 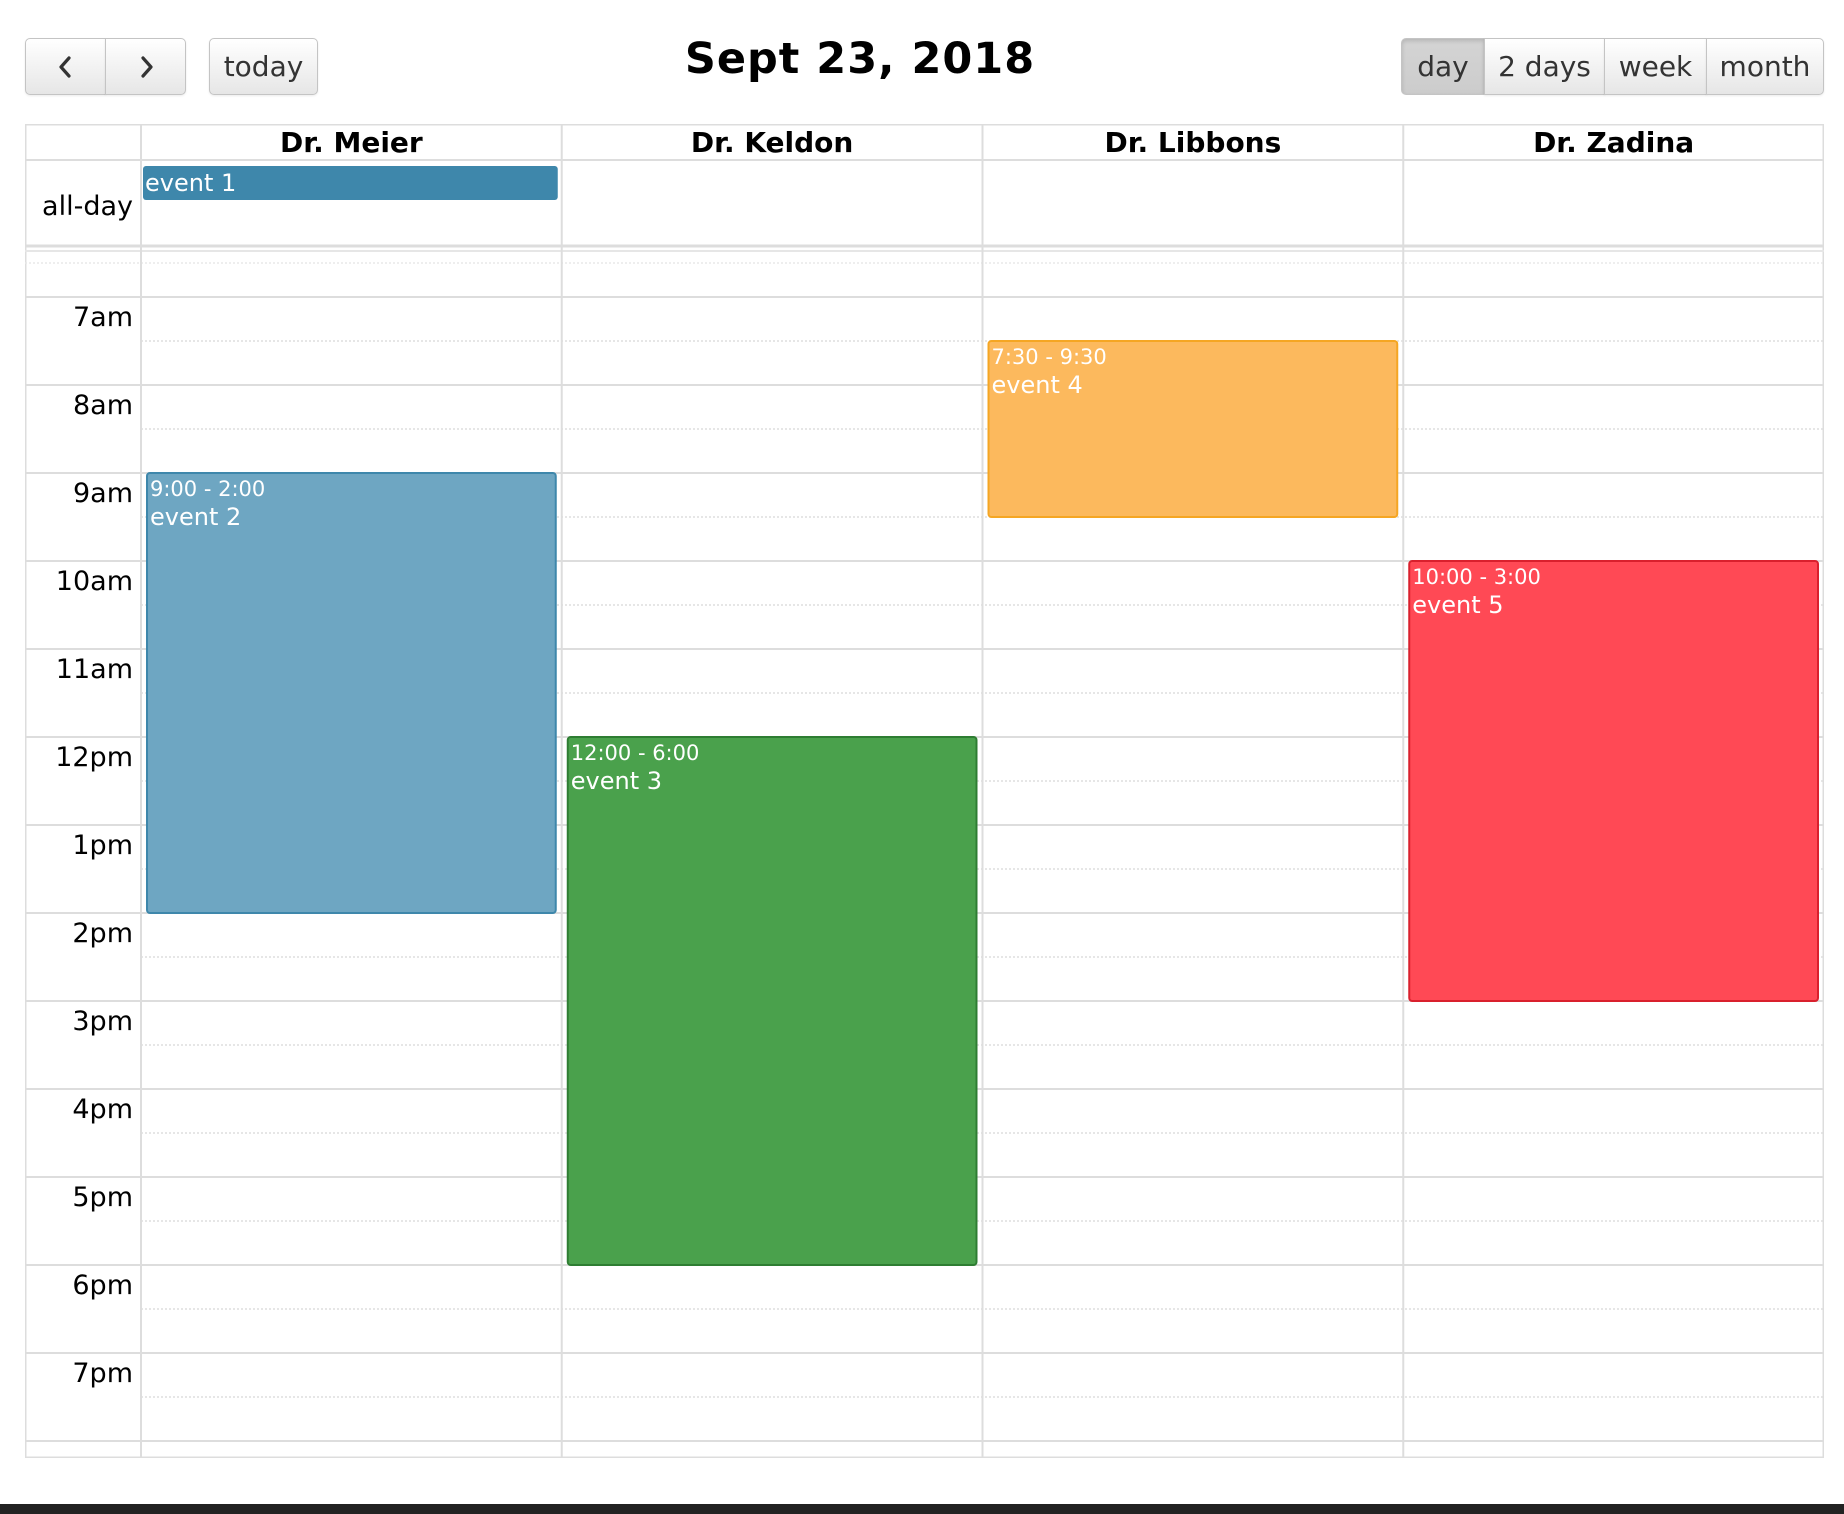 I want to click on resource-header: Dr. Keldon, so click(x=772, y=142).